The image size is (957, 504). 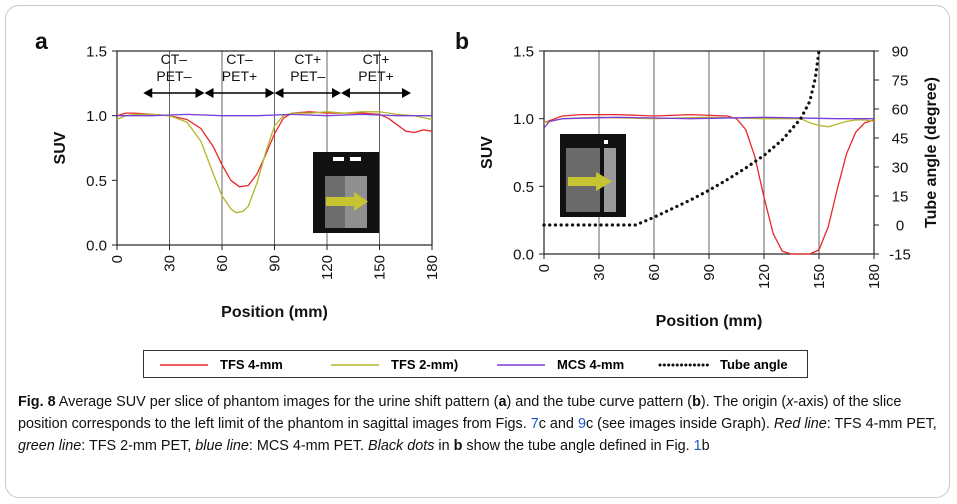 I want to click on caption-text: : TFS 2-mm PET,, so click(x=138, y=446).